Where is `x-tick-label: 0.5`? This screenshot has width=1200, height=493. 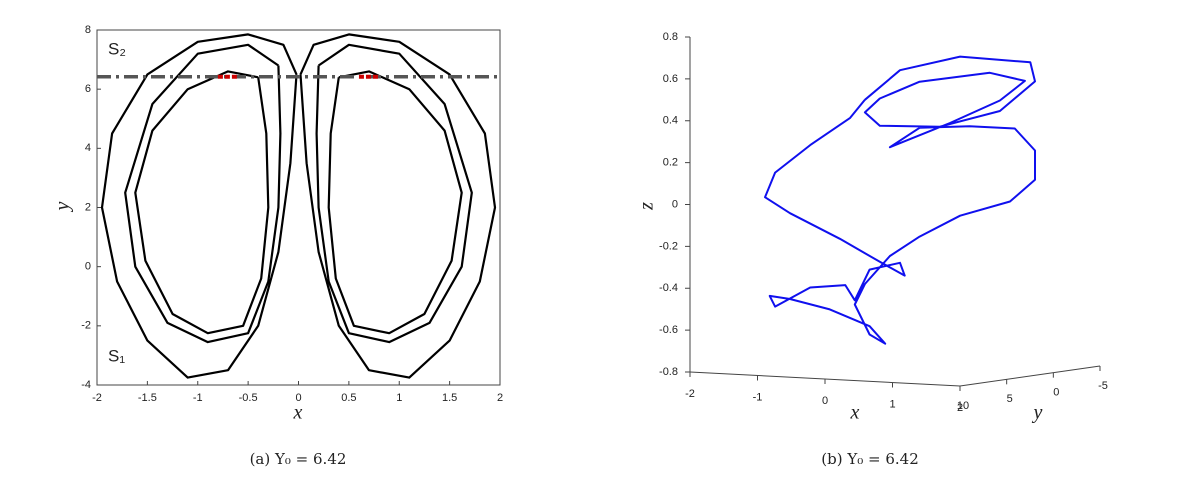
x-tick-label: 0.5 is located at coordinates (348, 398).